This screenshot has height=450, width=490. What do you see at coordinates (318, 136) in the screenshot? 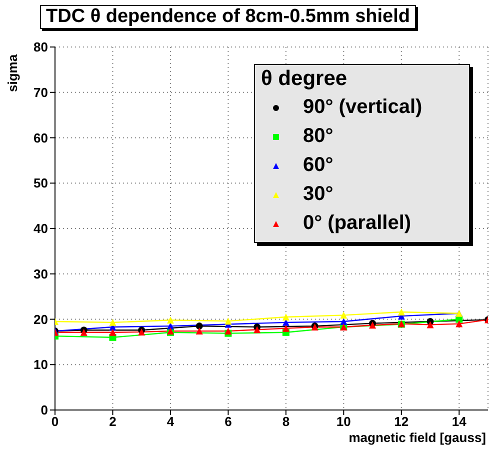
I see `legend-label: 80°` at bounding box center [318, 136].